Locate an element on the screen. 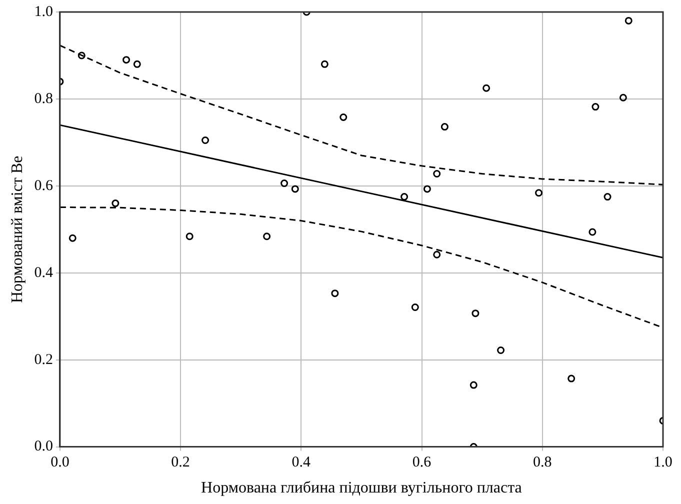  y-tick-label: 0.4 is located at coordinates (44, 272).